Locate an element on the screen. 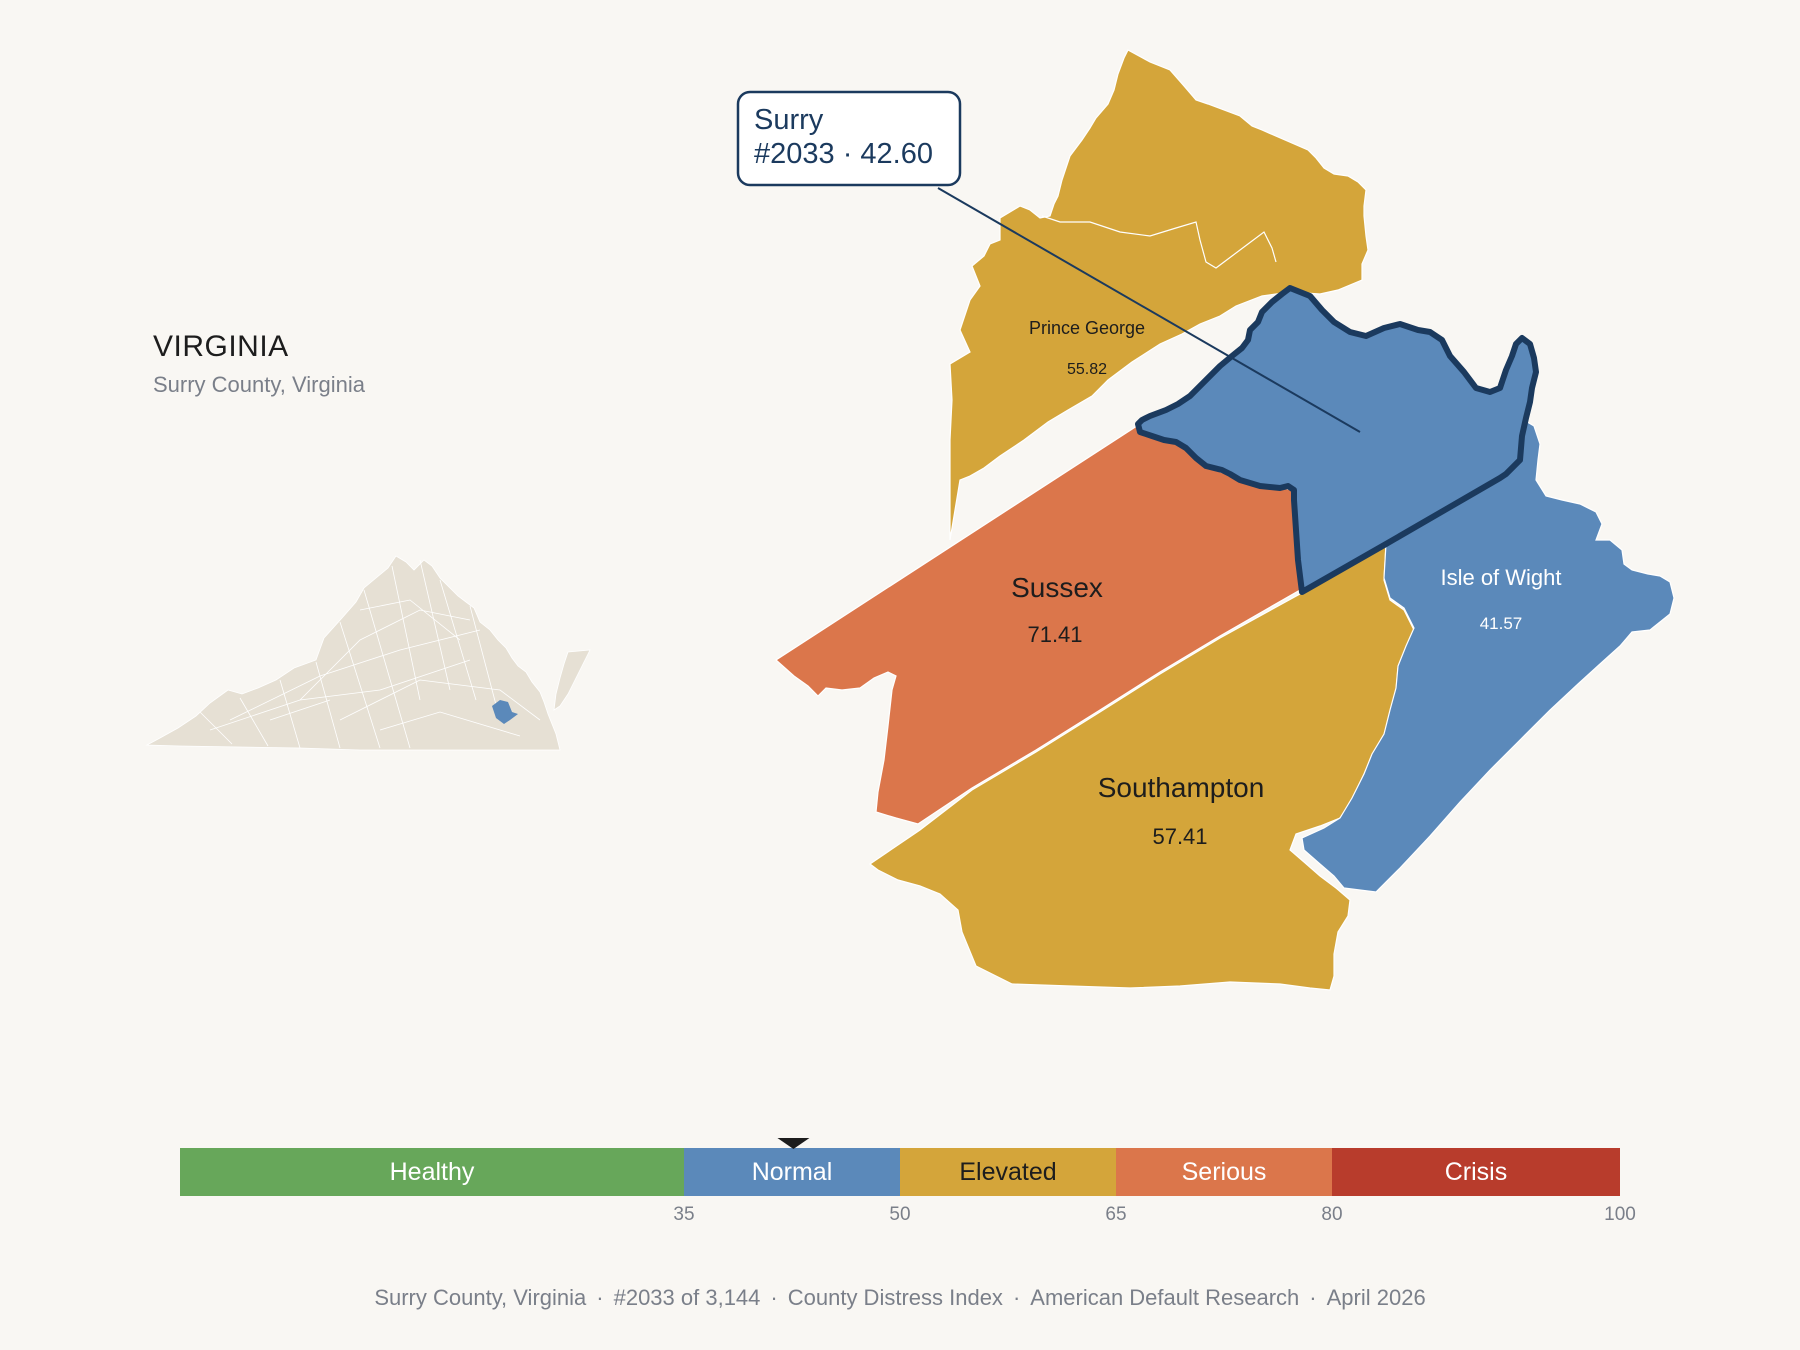  callout-county-name: Surry is located at coordinates (789, 120).